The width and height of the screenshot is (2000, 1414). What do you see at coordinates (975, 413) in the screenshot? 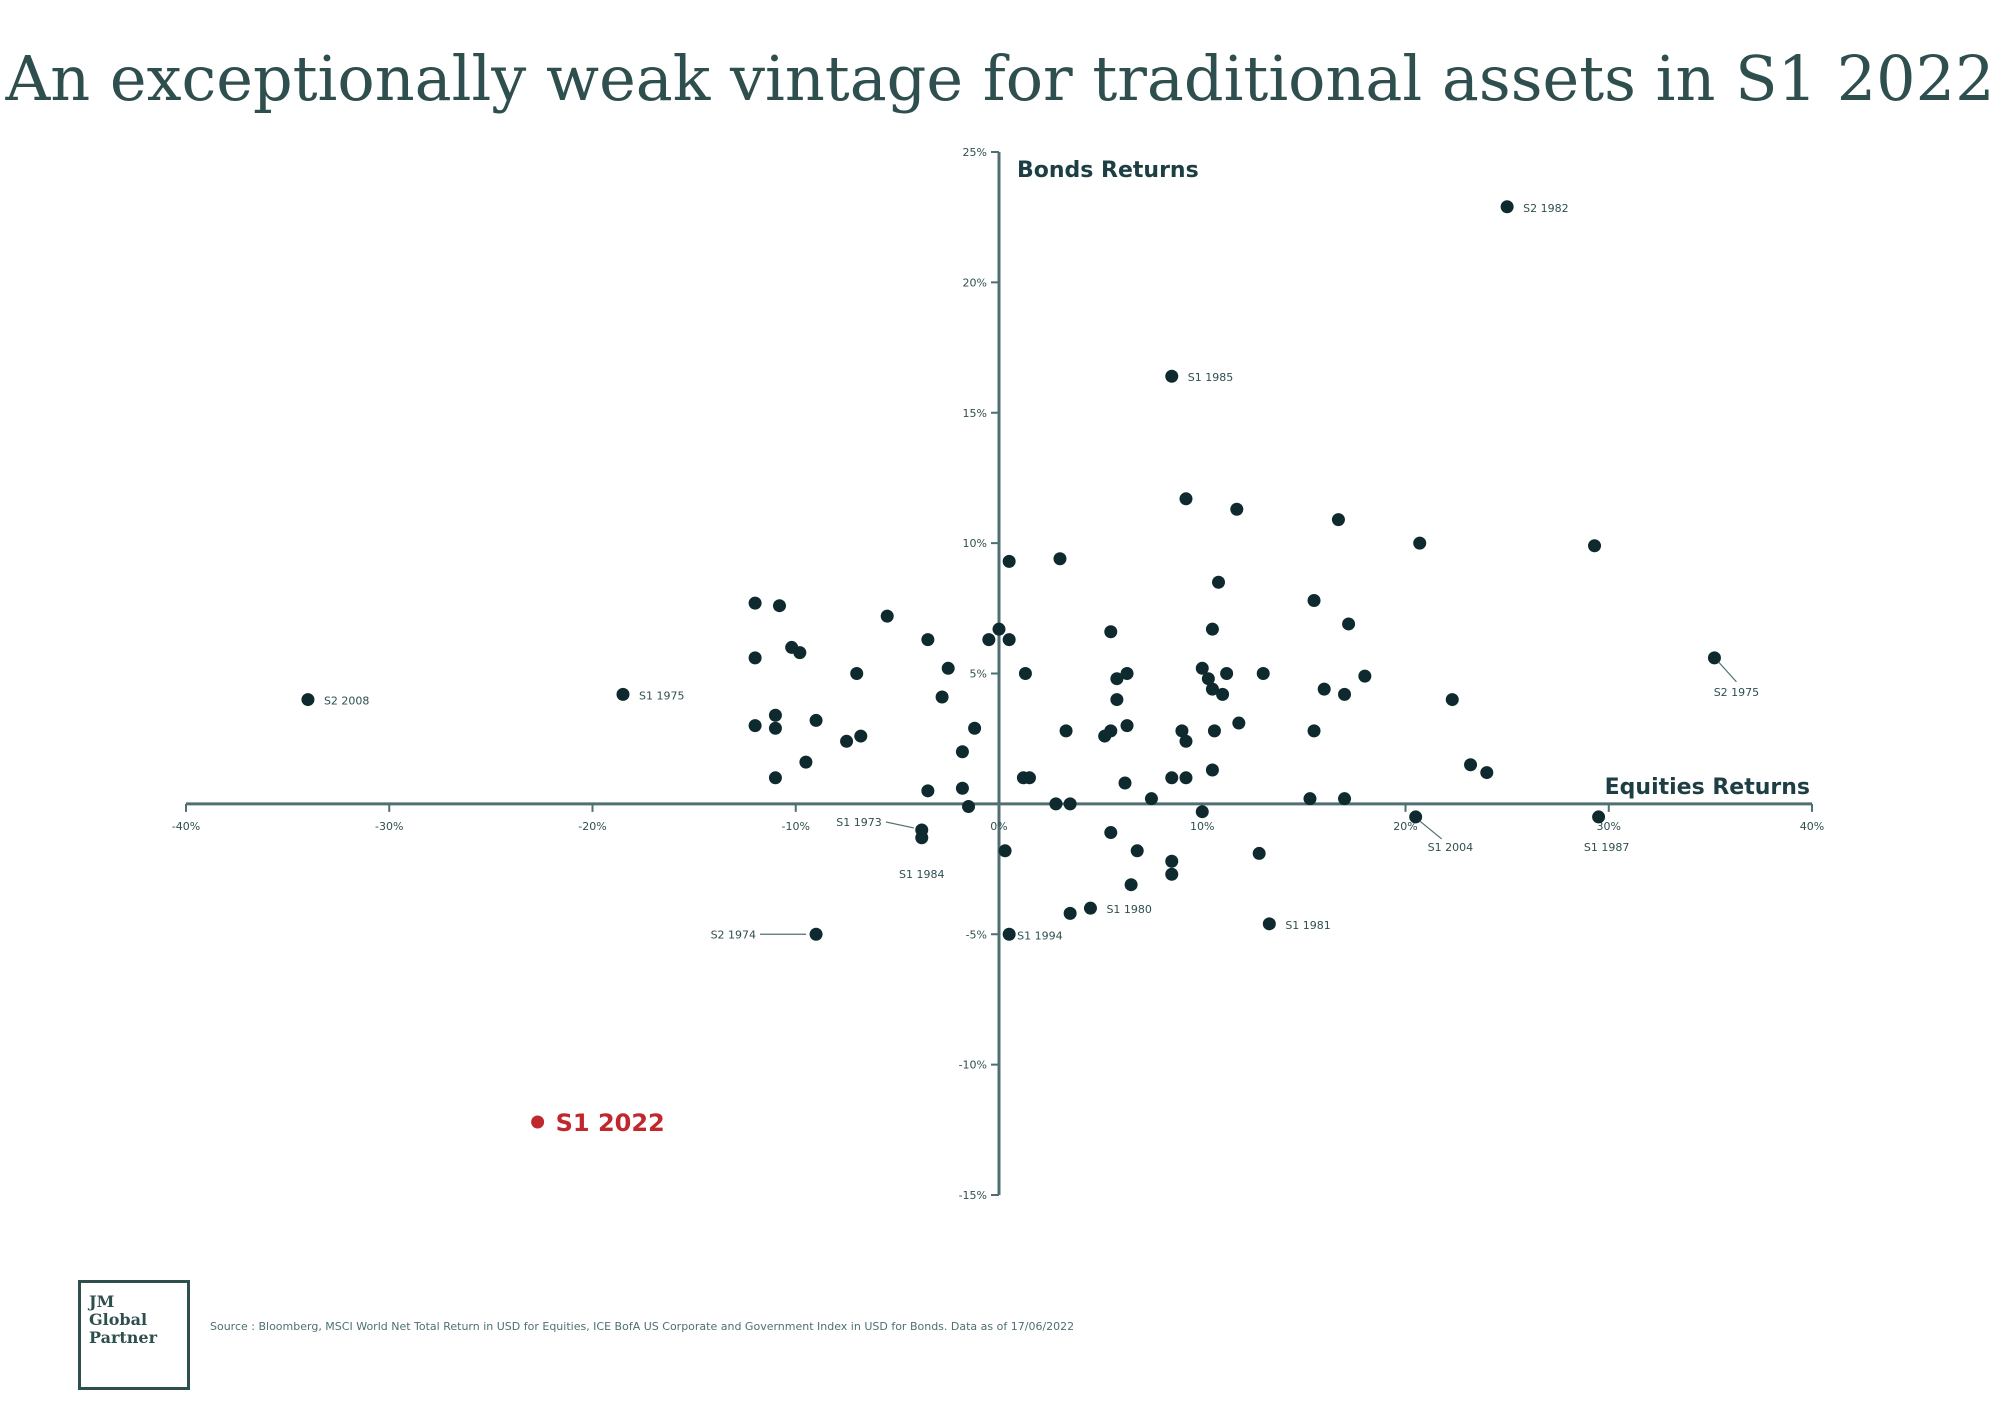
I see `y-tick-label: 15%` at bounding box center [975, 413].